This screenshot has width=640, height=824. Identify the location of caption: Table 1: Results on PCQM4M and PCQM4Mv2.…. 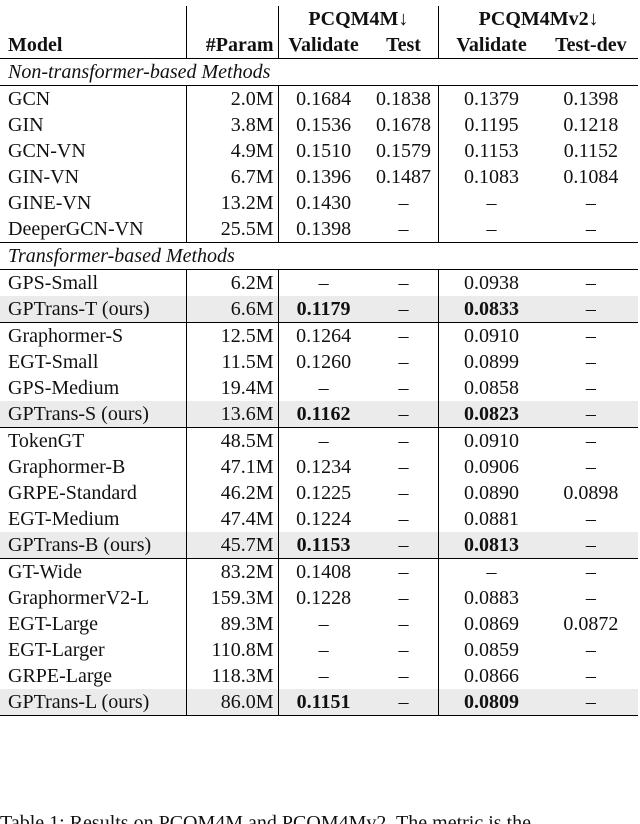
(265, 818).